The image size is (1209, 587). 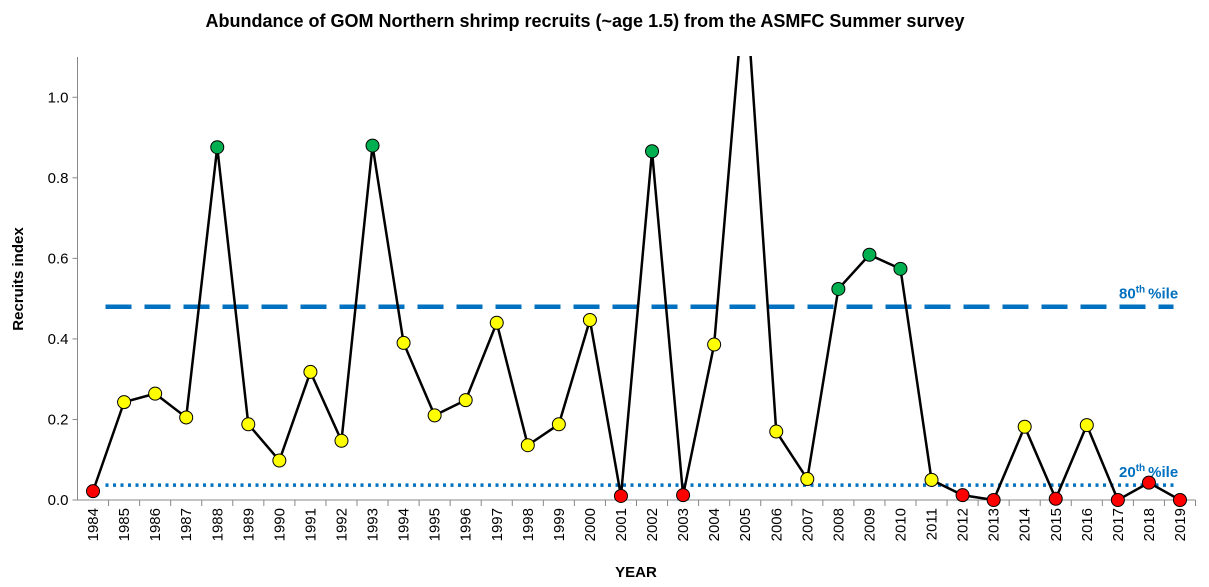 I want to click on x-tick-label: 2012, so click(x=963, y=524).